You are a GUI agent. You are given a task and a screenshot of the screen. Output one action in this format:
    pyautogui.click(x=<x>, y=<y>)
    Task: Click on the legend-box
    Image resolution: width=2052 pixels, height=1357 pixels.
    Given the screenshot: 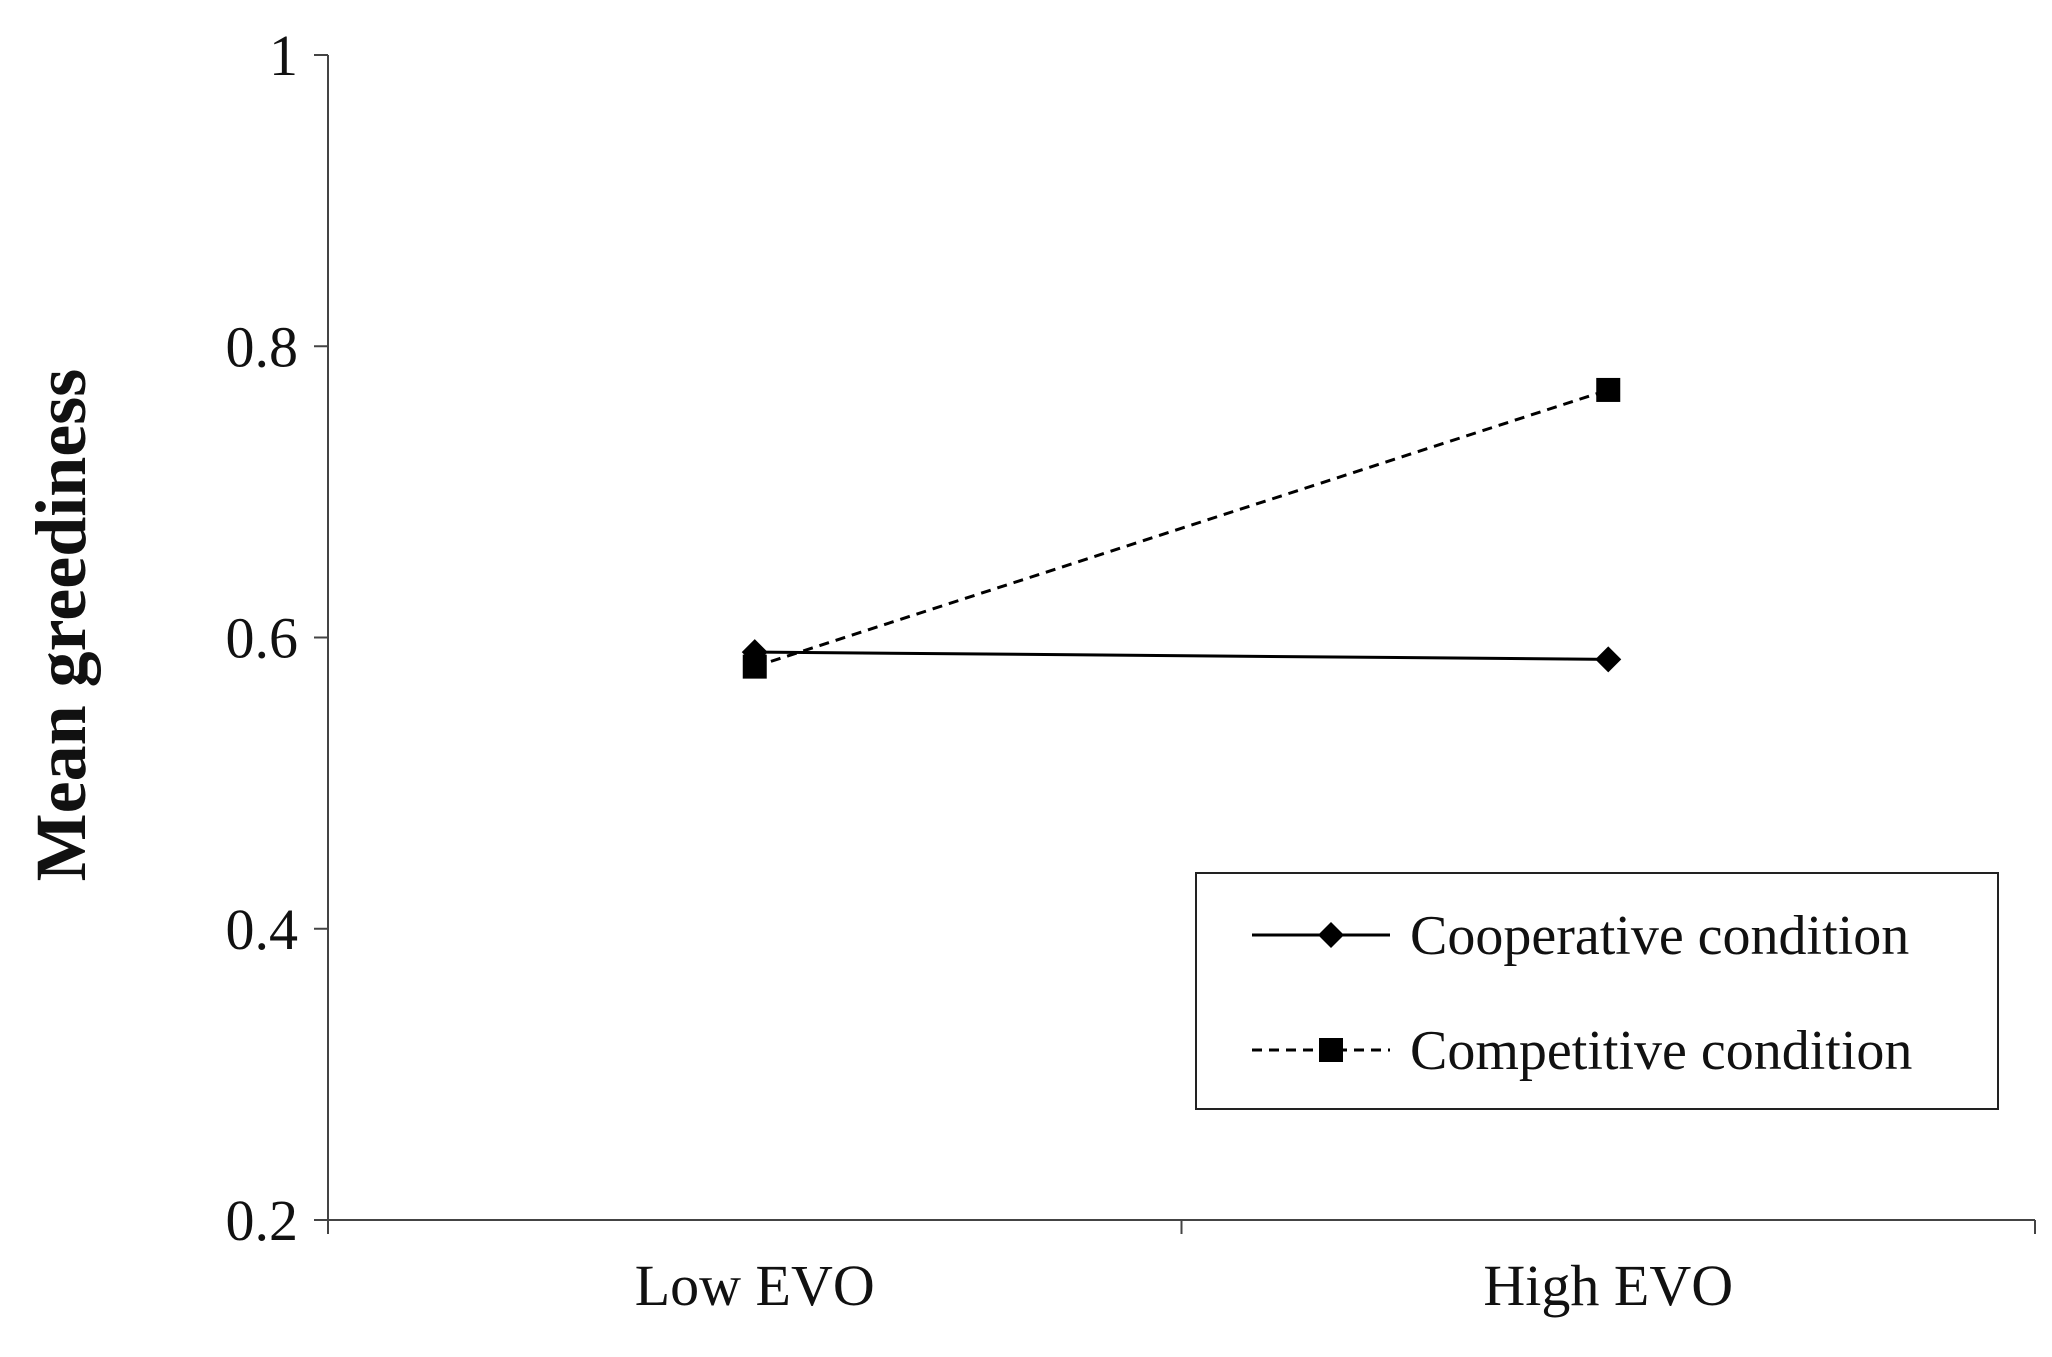 What is the action you would take?
    pyautogui.click(x=1597, y=991)
    